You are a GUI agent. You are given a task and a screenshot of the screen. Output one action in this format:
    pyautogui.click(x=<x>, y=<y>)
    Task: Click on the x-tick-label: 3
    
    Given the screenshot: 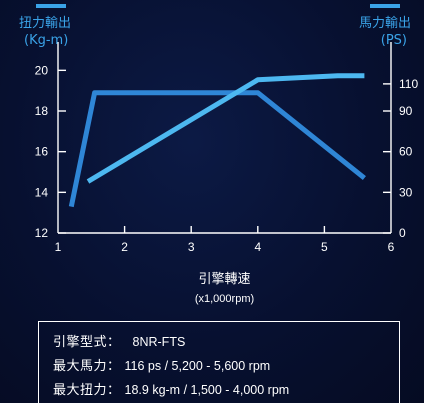 What is the action you would take?
    pyautogui.click(x=191, y=247)
    